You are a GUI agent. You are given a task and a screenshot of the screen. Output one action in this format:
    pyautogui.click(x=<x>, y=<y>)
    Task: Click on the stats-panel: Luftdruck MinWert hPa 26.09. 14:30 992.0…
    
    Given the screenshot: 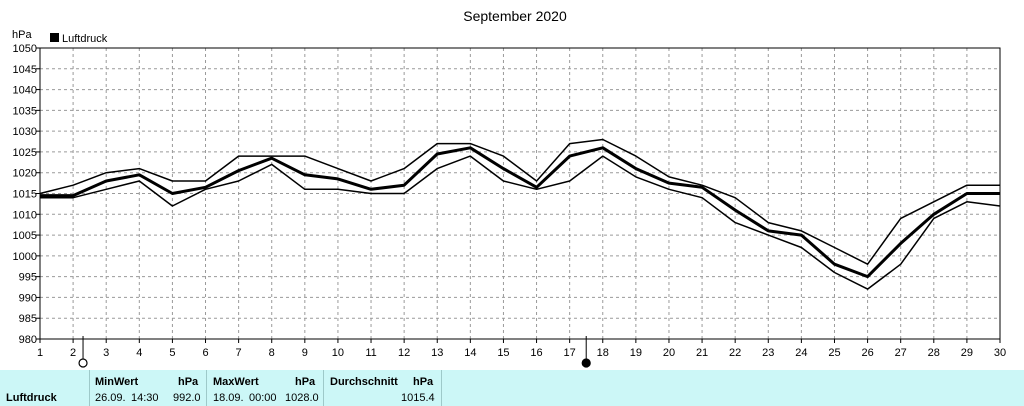 What is the action you would take?
    pyautogui.click(x=512, y=388)
    